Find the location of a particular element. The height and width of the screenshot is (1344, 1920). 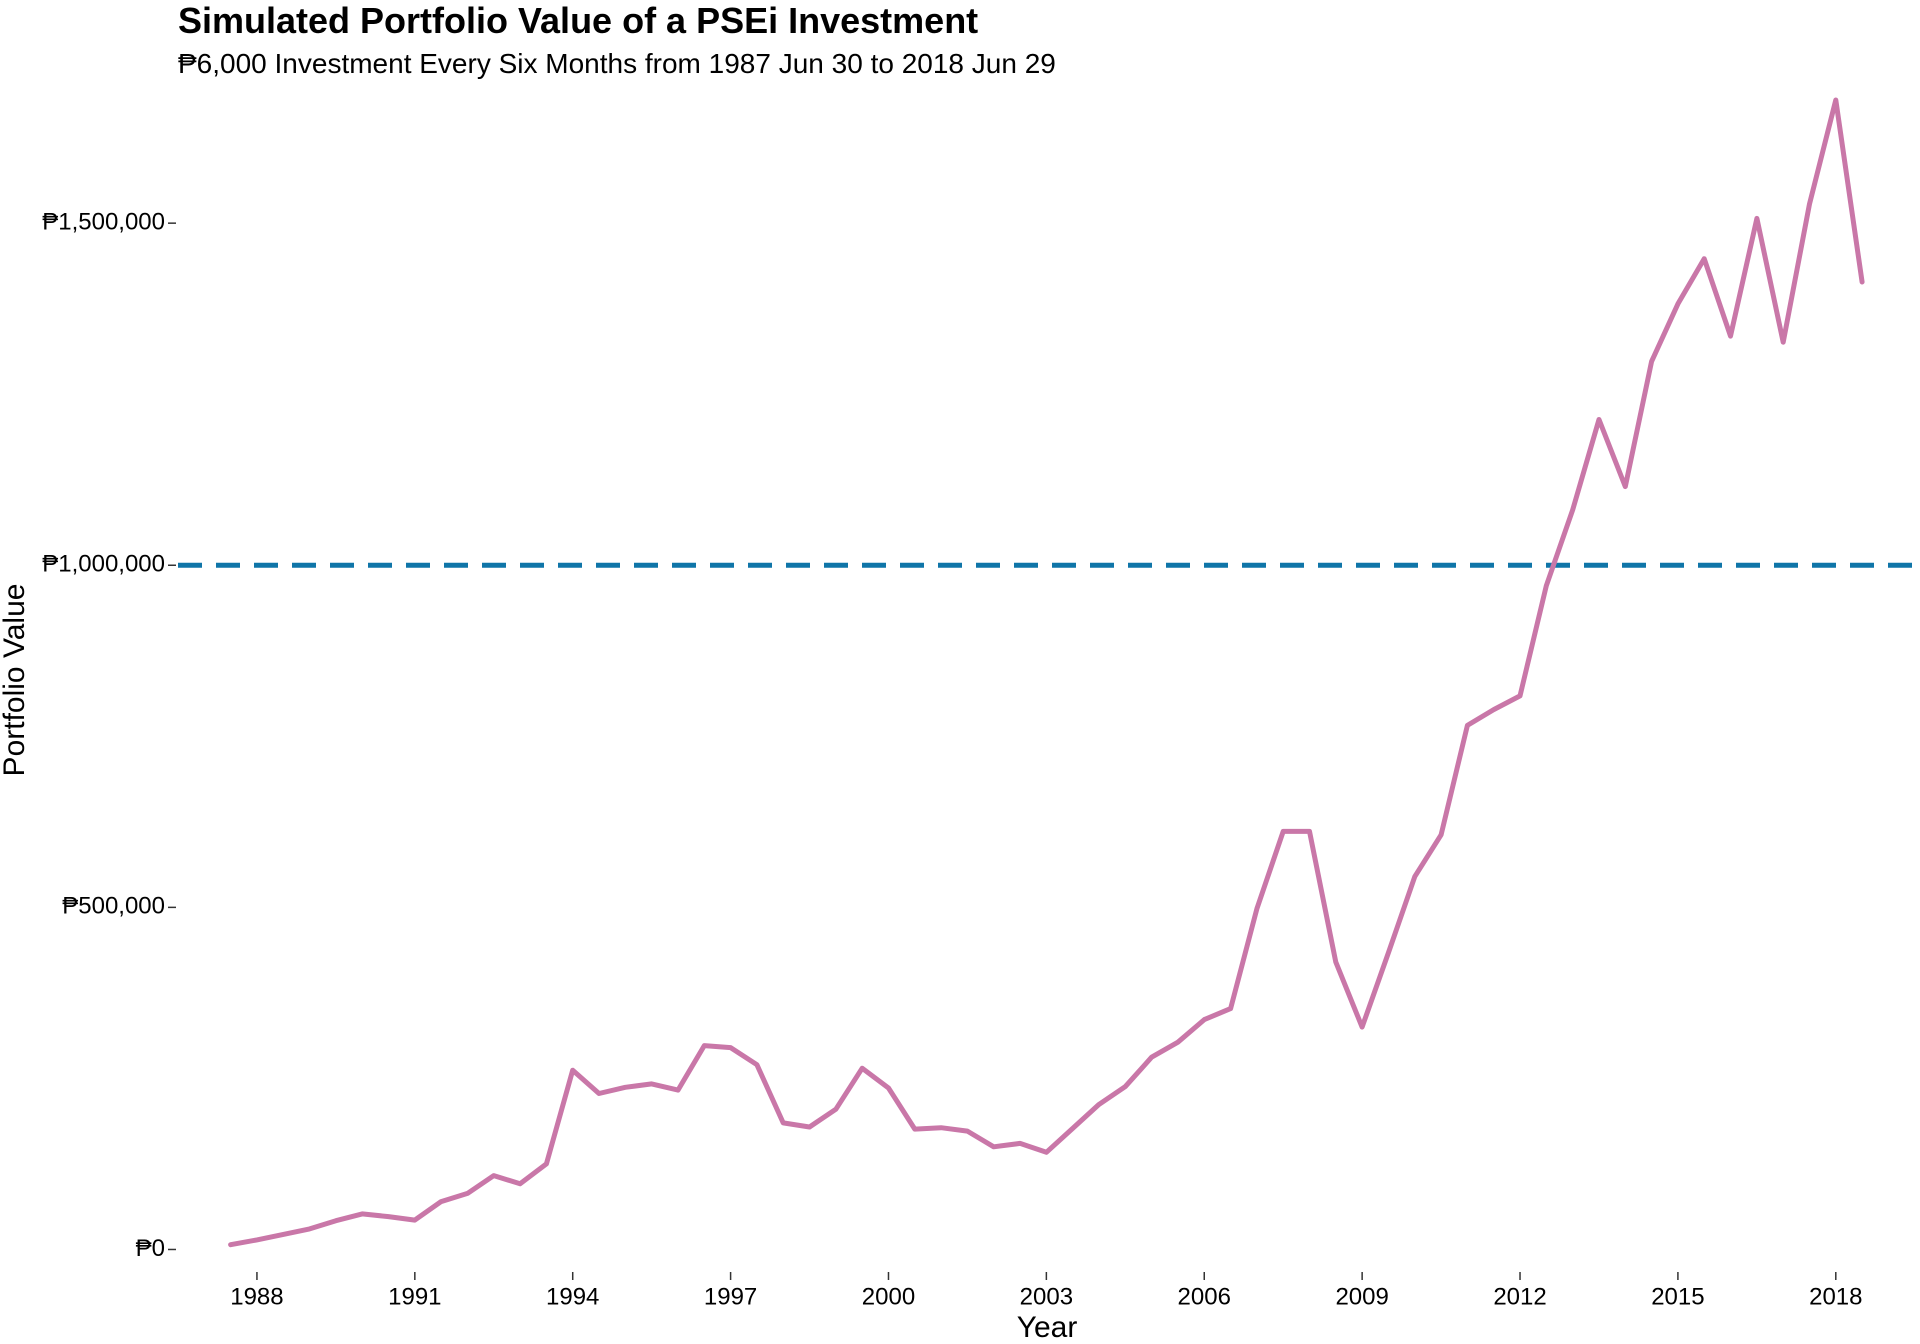

y-axis-ticks: ₱0 ₱500,000 ₱1,000,000 ₱1,500,000 is located at coordinates (109, 735).